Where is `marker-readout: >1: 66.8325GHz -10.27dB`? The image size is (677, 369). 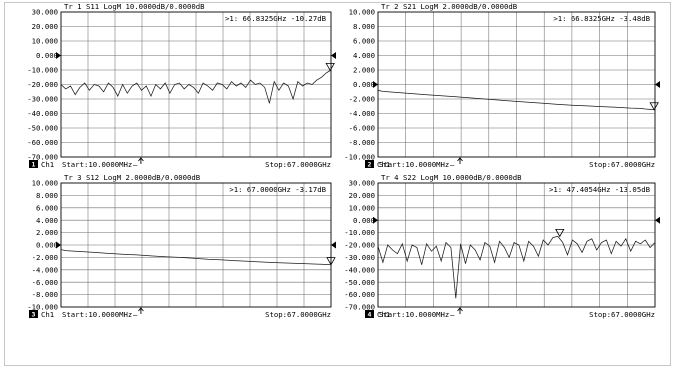
marker-readout: >1: 66.8325GHz -10.27dB is located at coordinates (276, 18).